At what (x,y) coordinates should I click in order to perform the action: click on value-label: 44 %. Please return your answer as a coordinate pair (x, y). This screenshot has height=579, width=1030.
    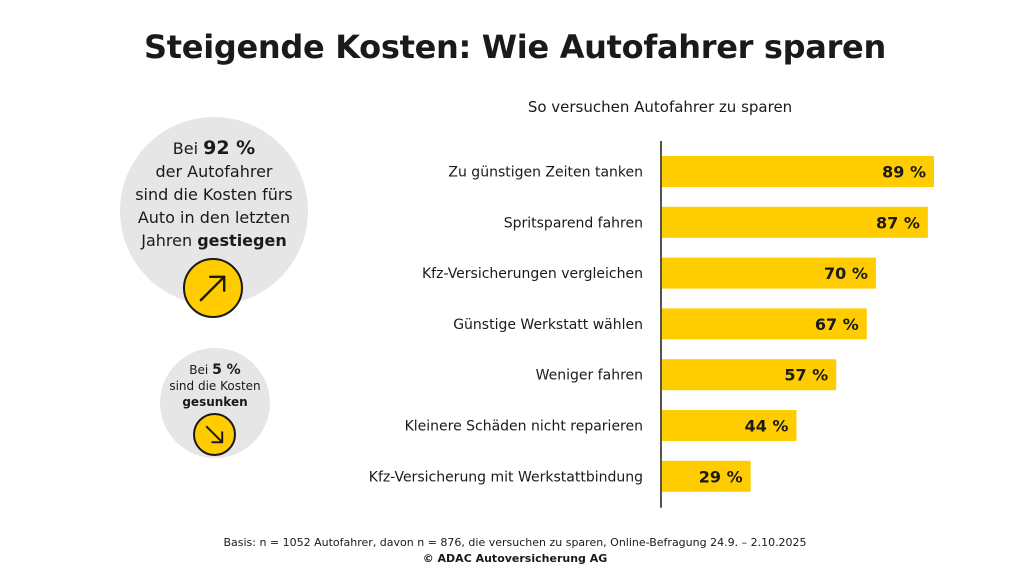
    Looking at the image, I should click on (767, 426).